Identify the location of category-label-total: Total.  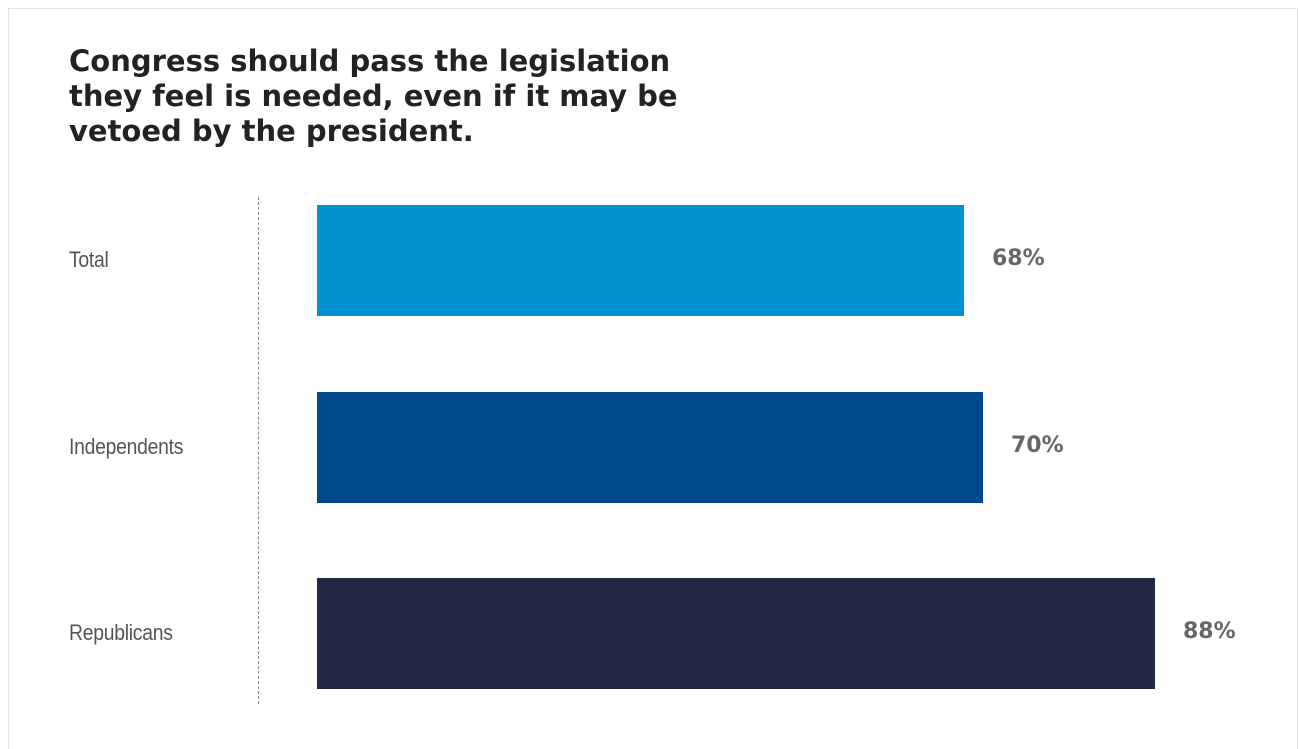
(89, 259).